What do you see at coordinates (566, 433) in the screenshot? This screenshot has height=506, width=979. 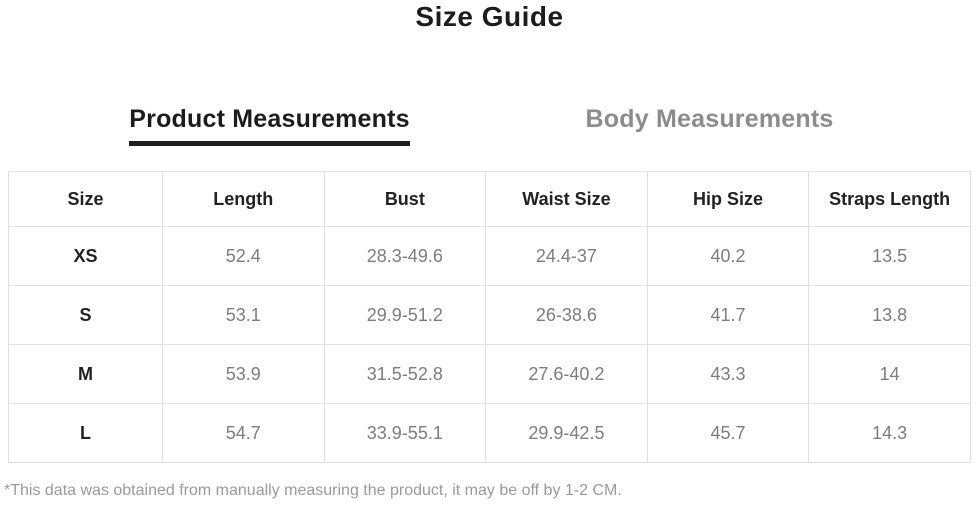 I see `measurement-cell: 29.9-42.5` at bounding box center [566, 433].